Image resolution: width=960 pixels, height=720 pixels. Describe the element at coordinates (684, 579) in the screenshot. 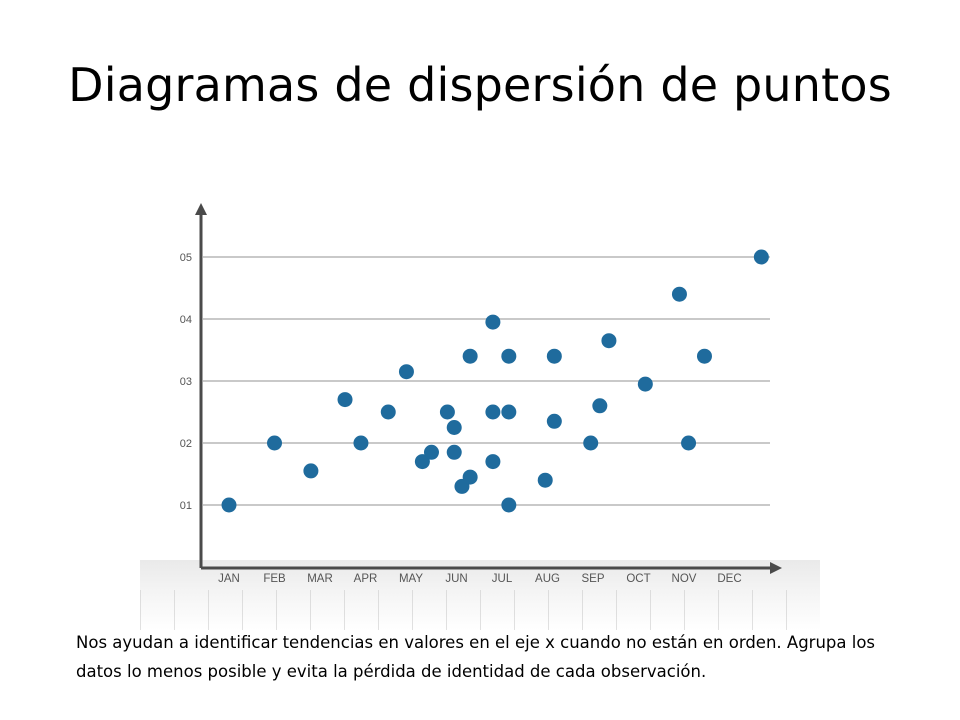

I see `x-tick-label-nov: NOV` at that location.